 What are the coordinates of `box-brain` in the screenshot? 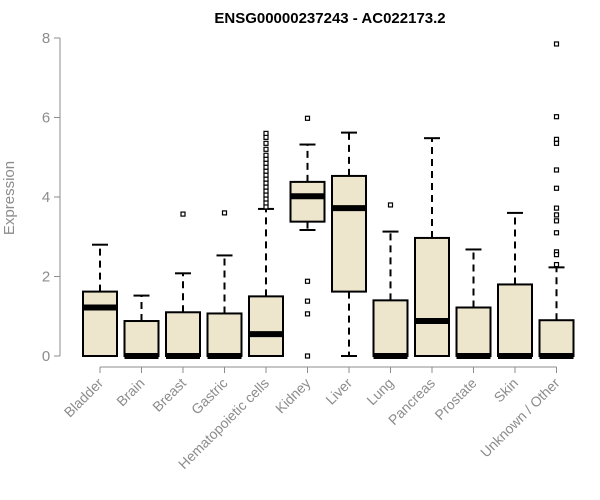 It's located at (141, 326).